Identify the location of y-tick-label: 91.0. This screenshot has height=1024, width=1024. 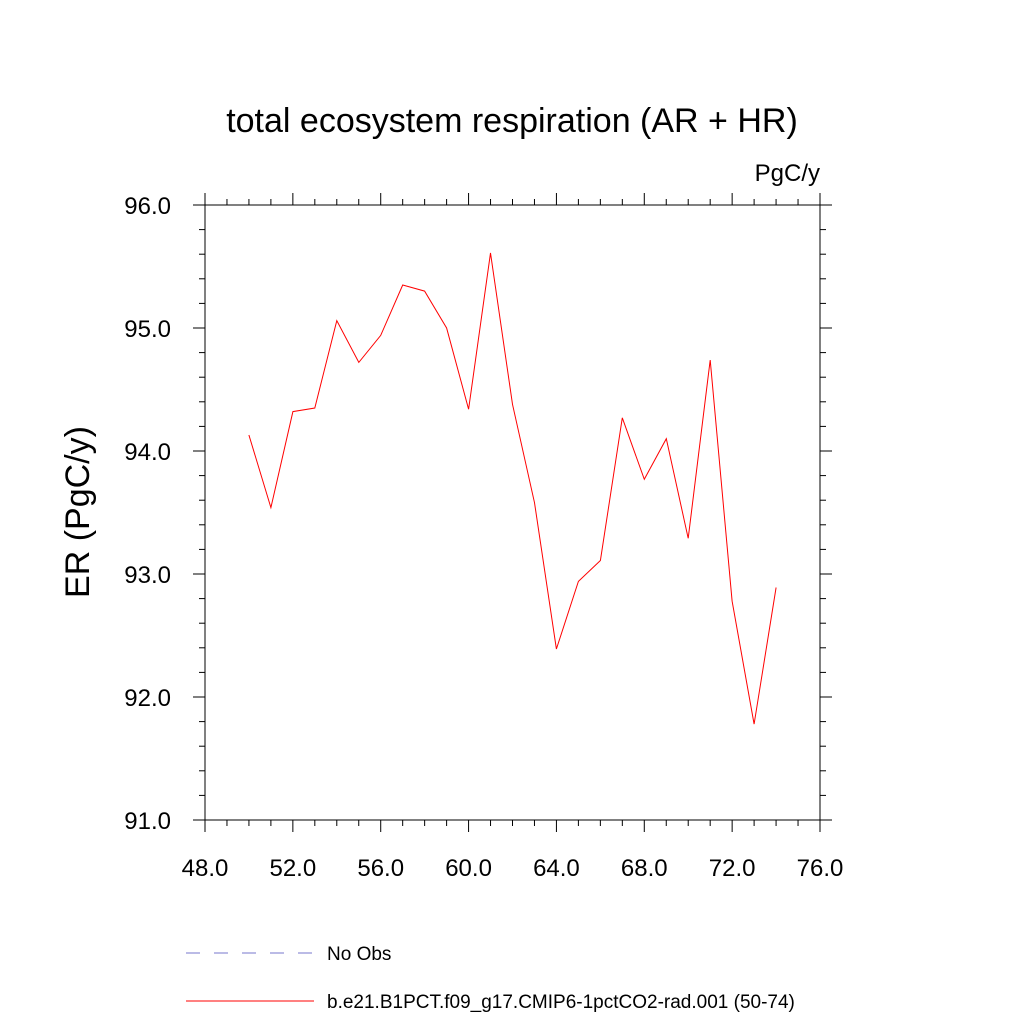
(147, 821).